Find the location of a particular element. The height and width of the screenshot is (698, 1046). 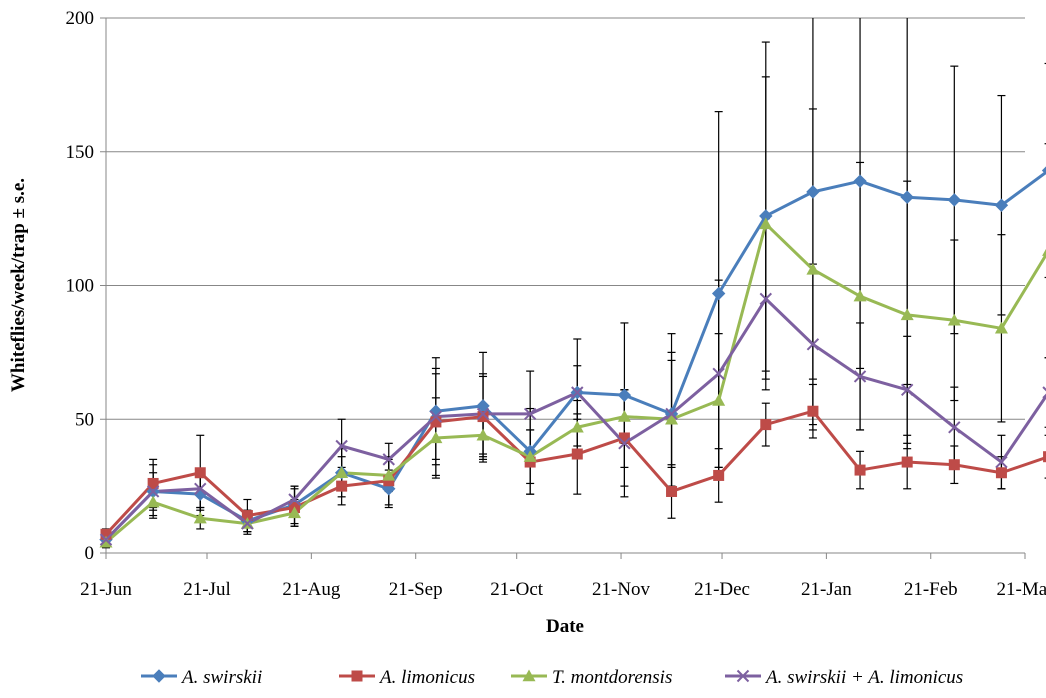

x-tick-label: 21-Jul is located at coordinates (207, 589).